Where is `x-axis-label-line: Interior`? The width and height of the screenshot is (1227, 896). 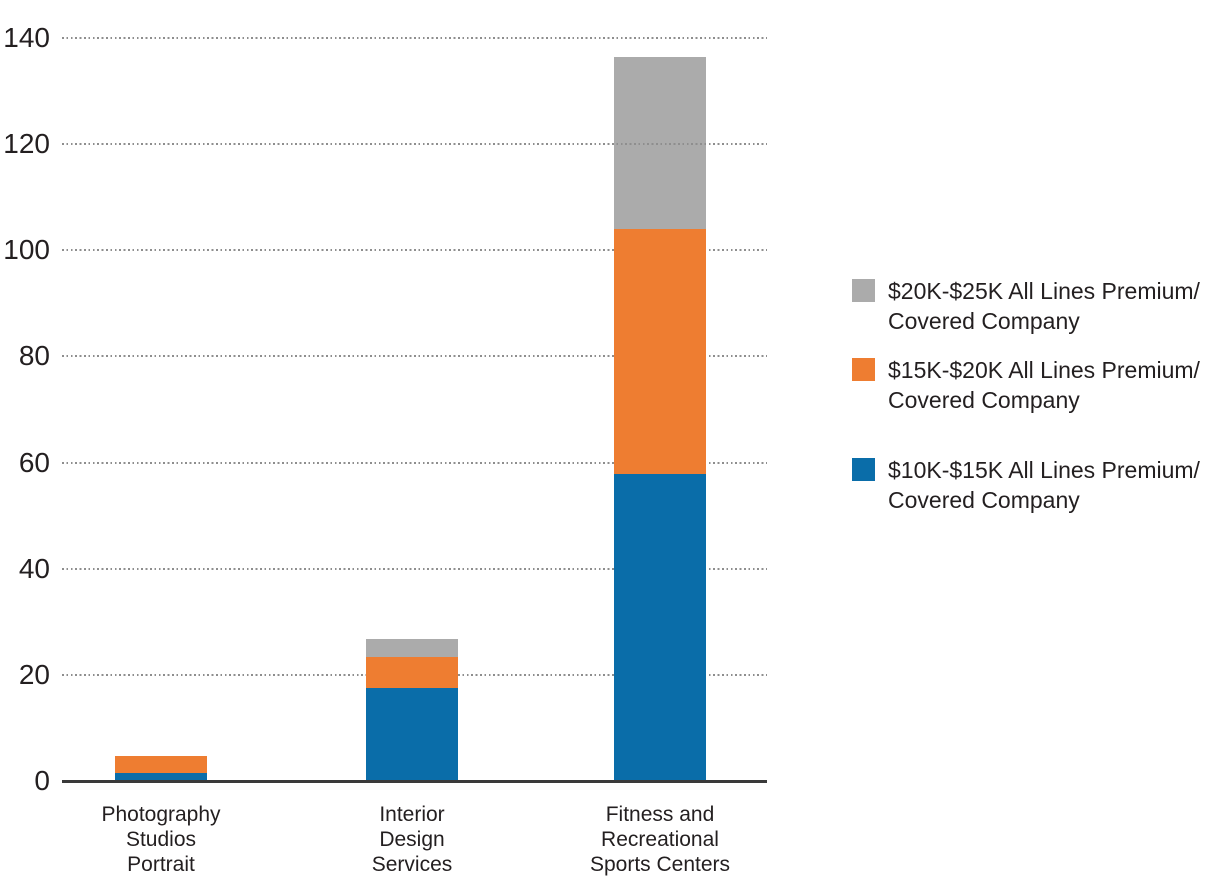 x-axis-label-line: Interior is located at coordinates (412, 814).